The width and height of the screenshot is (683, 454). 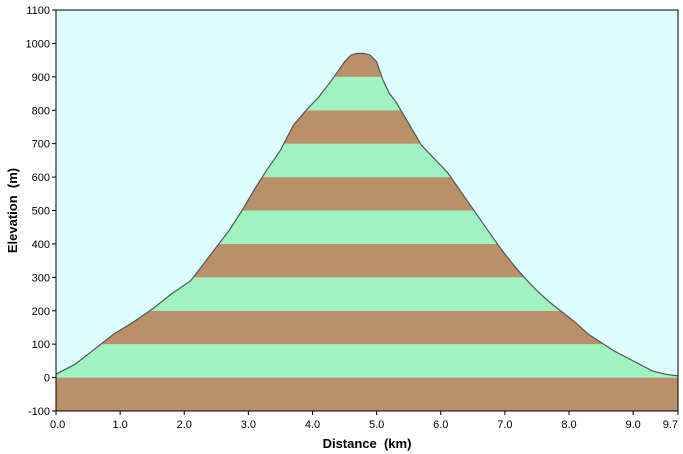 I want to click on y-tick-label: 700, so click(x=41, y=145).